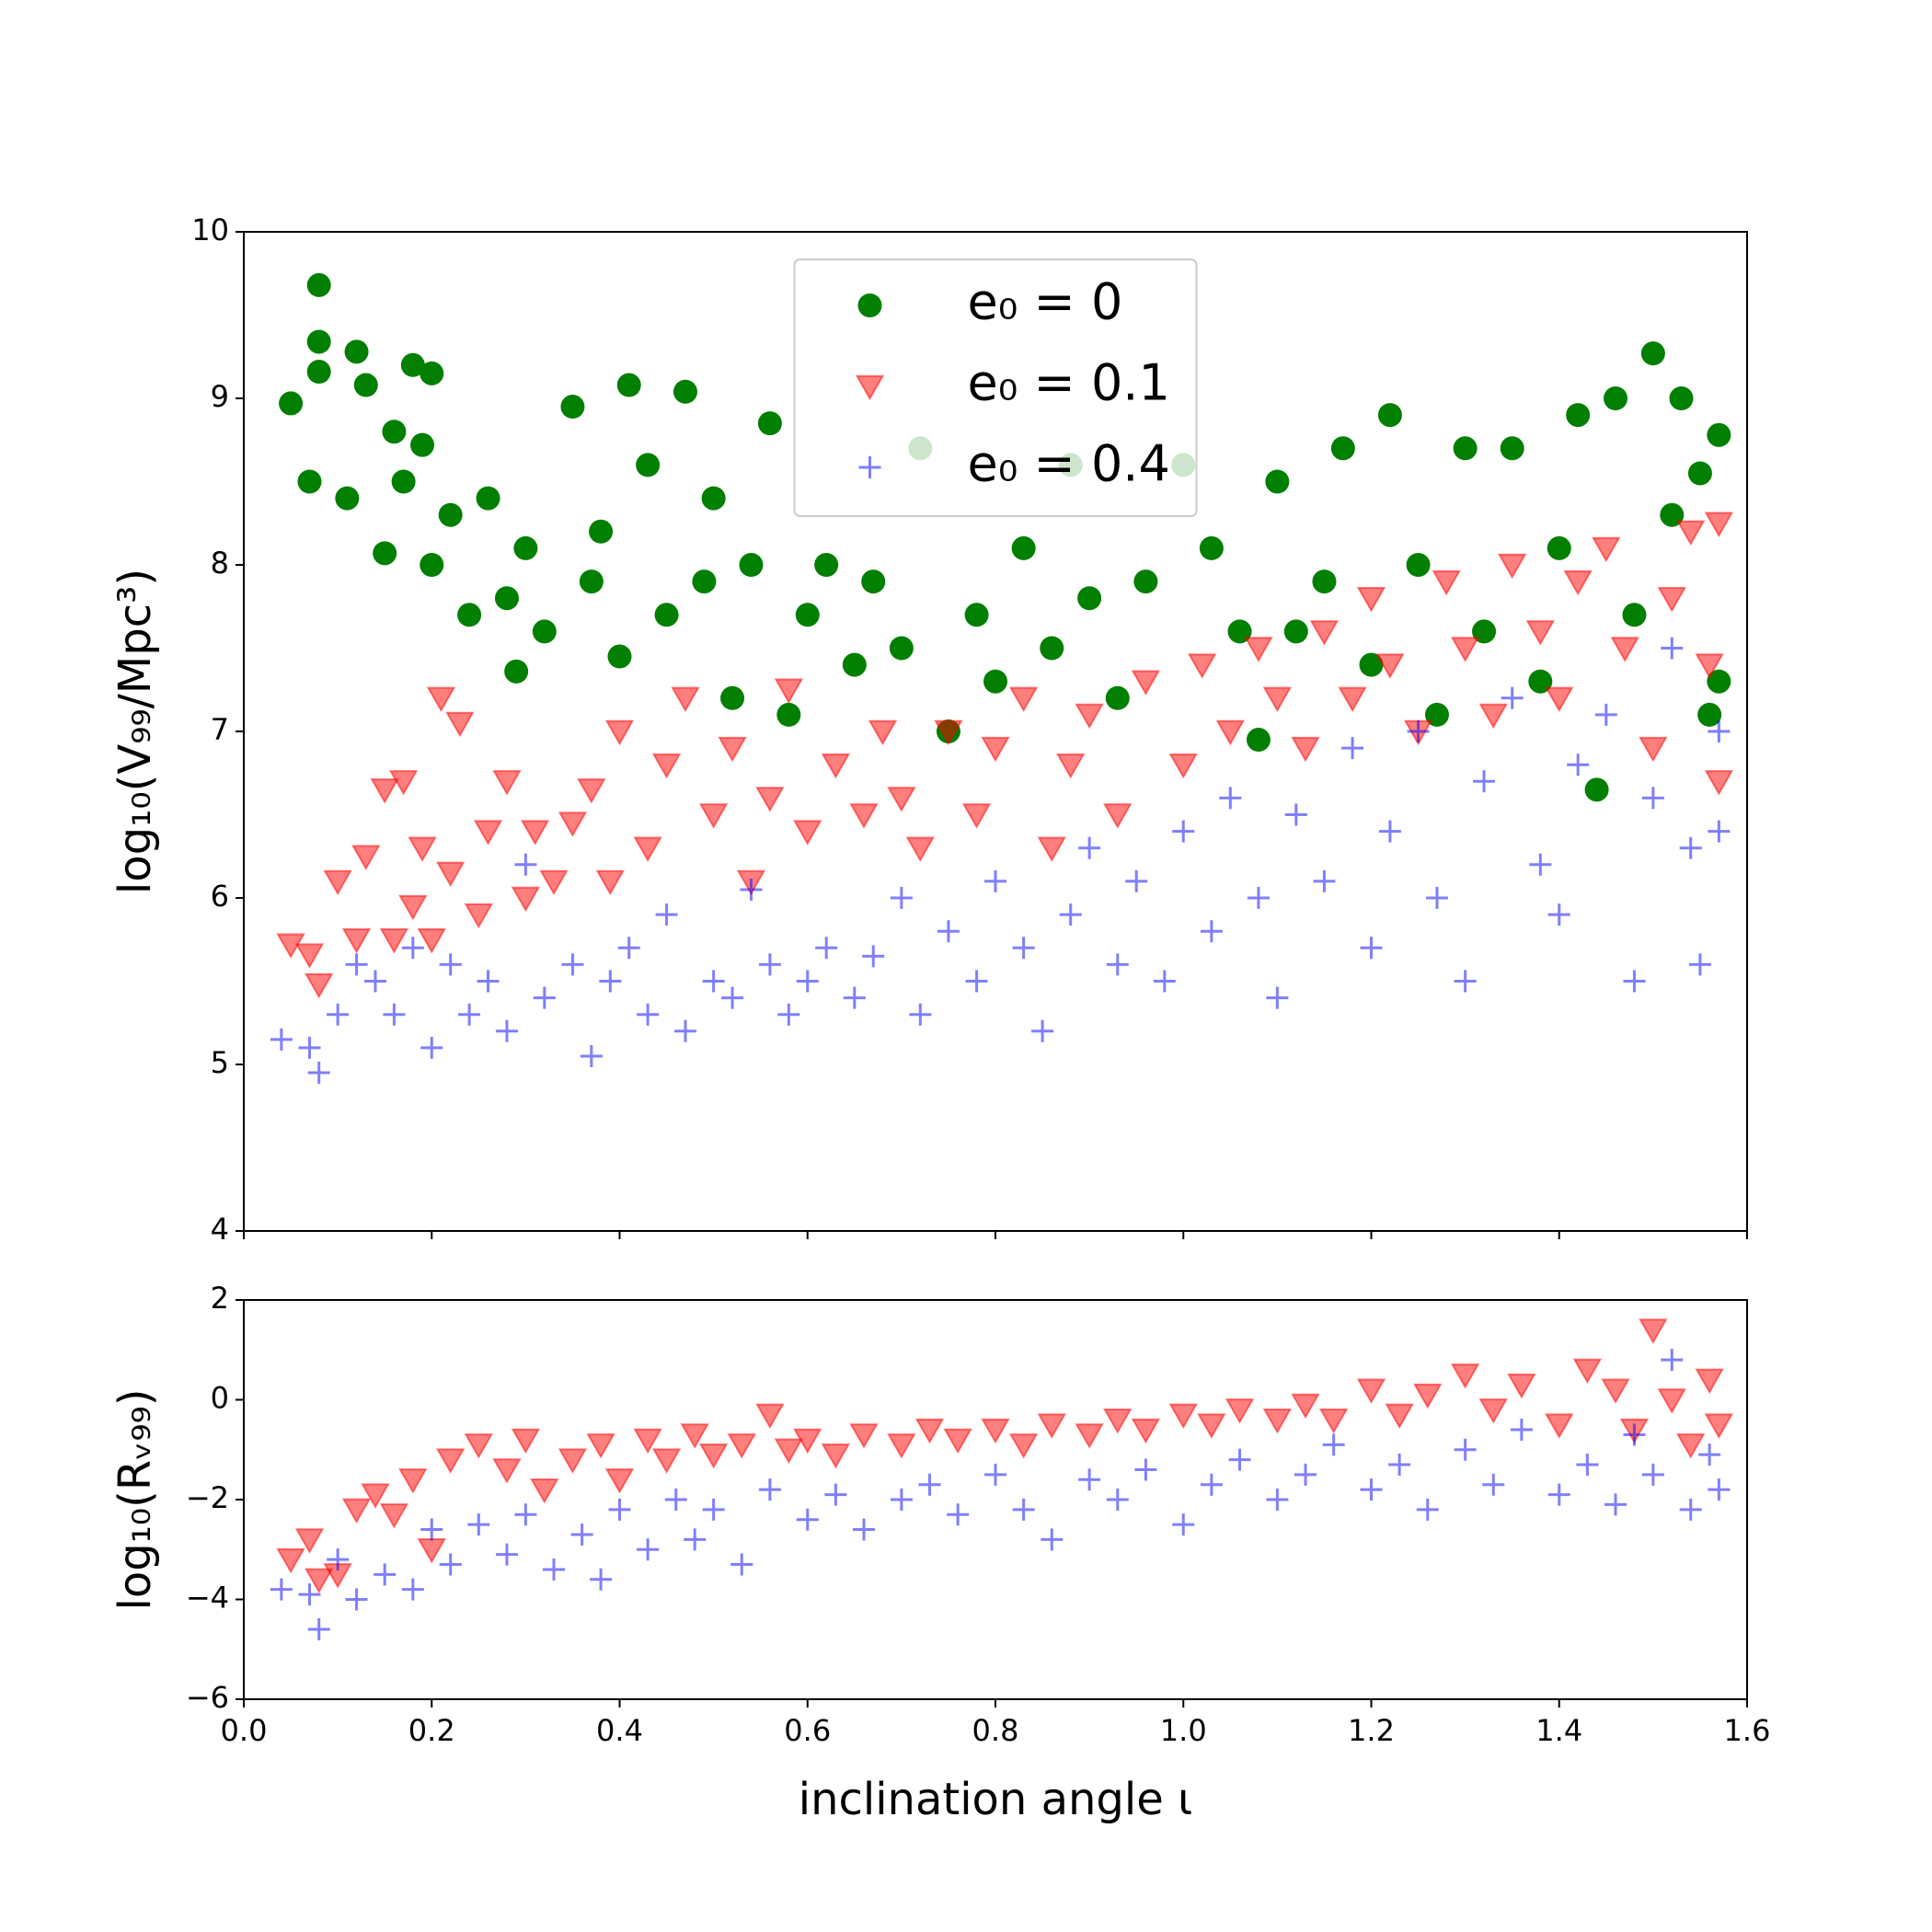  What do you see at coordinates (1371, 1730) in the screenshot?
I see `x-tick-label: 1.2` at bounding box center [1371, 1730].